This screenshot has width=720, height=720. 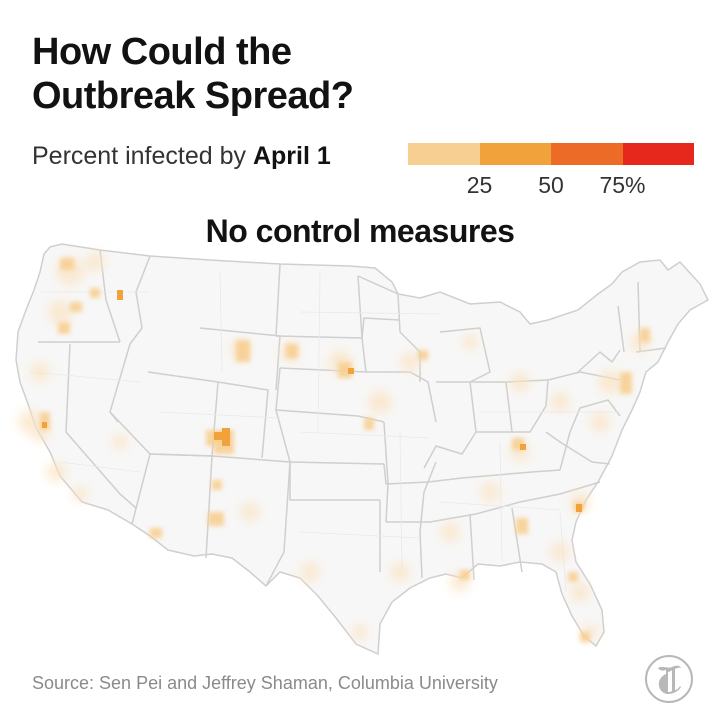 What do you see at coordinates (622, 185) in the screenshot?
I see `legend-tick-3: 75%` at bounding box center [622, 185].